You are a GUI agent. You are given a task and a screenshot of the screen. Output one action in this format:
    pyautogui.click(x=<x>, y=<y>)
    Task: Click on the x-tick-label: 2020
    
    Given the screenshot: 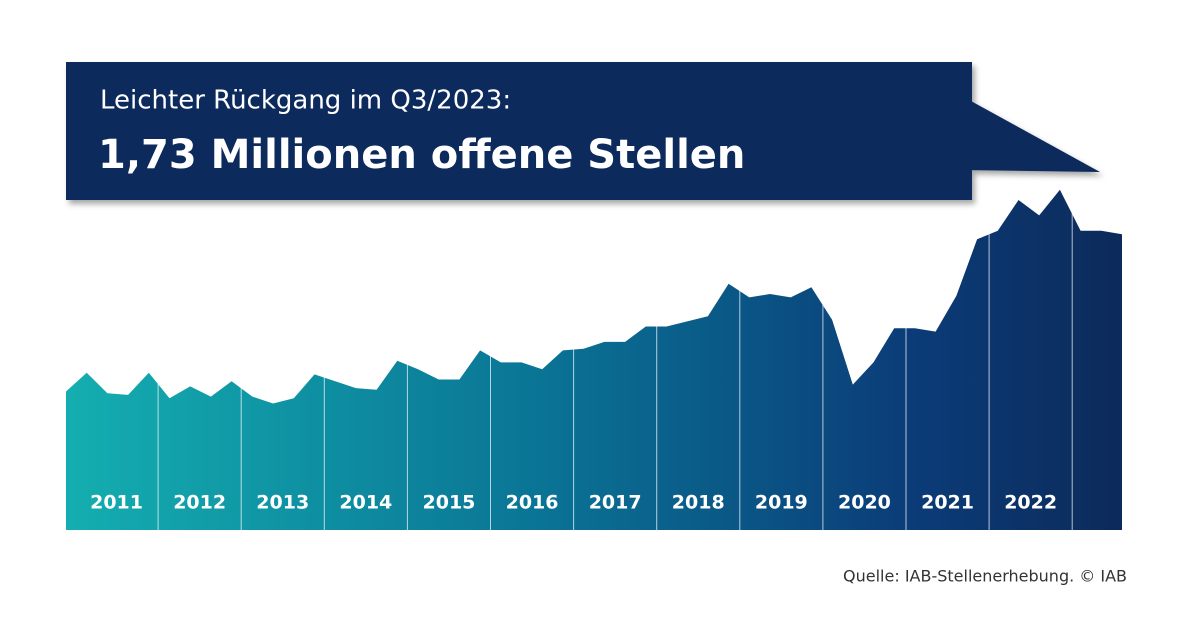 What is the action you would take?
    pyautogui.click(x=864, y=503)
    